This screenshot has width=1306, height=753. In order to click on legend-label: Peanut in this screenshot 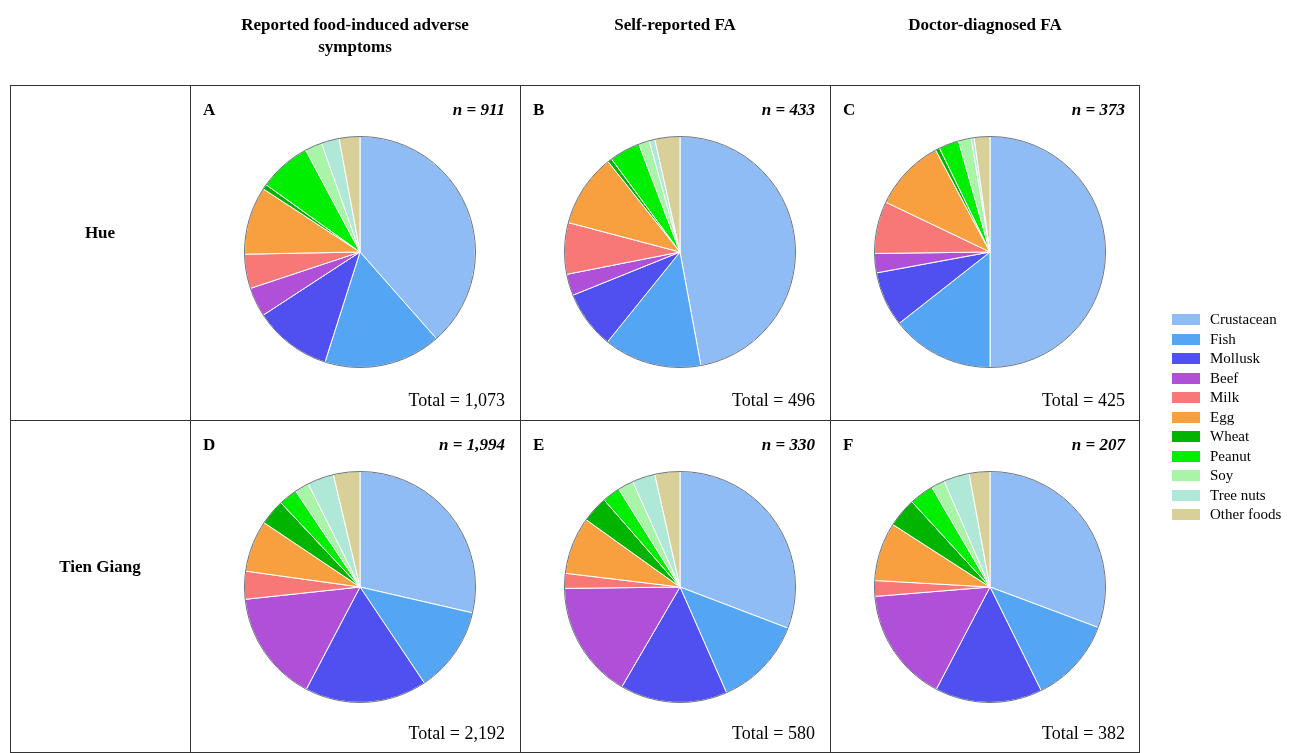, I will do `click(1230, 456)`.